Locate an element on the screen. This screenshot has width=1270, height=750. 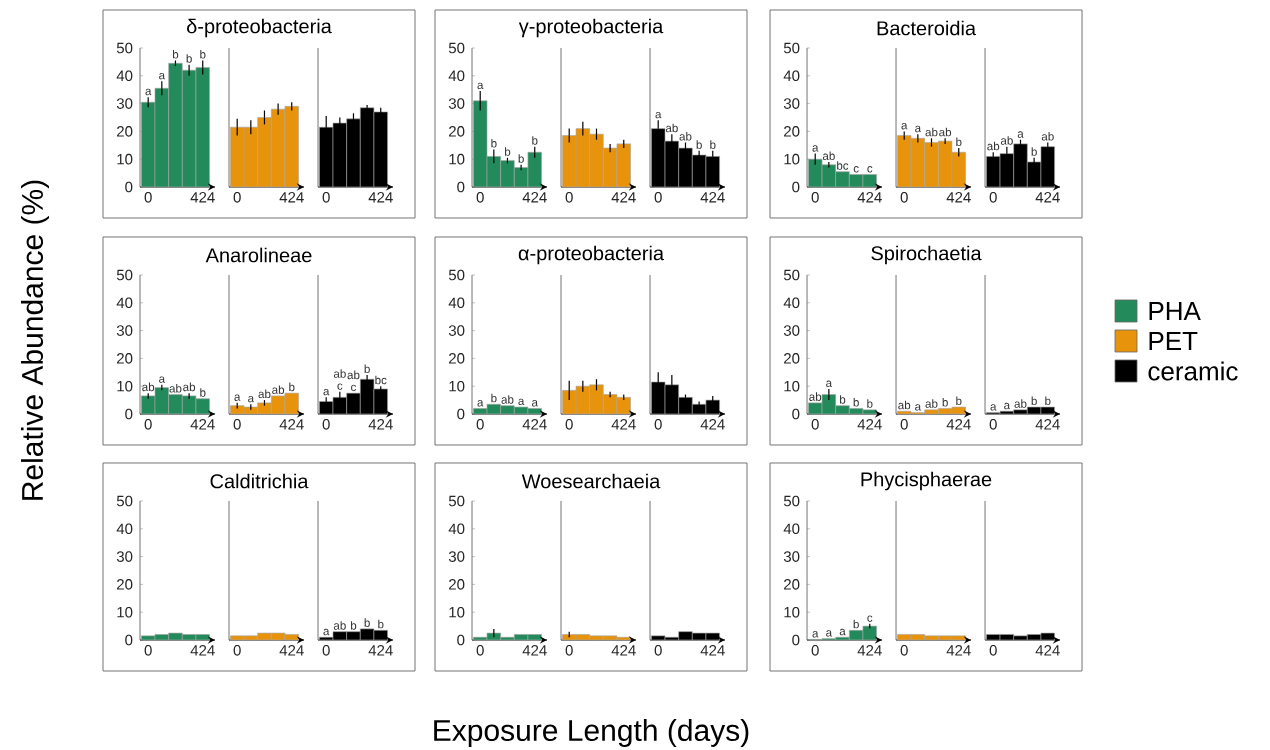
legend-label: ceramic is located at coordinates (1193, 371).